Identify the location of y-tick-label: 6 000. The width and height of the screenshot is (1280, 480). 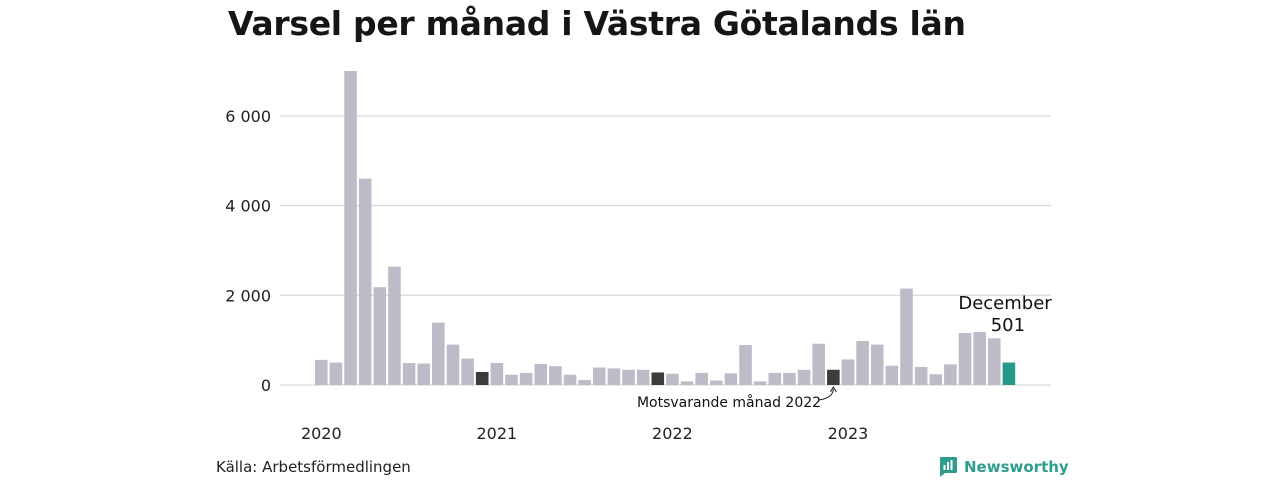
(248, 116).